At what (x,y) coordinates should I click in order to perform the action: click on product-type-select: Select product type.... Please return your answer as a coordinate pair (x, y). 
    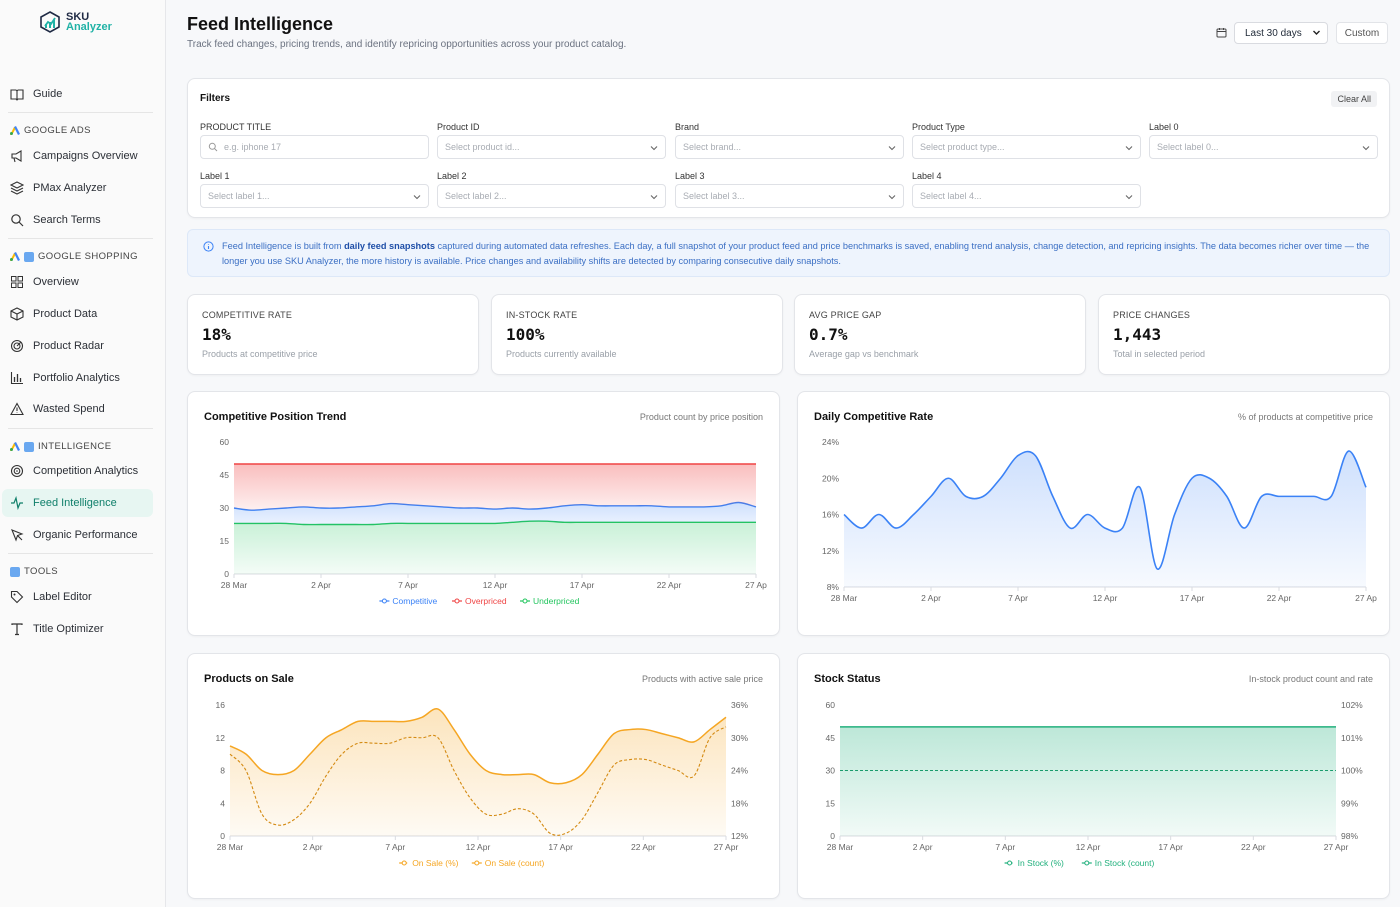
    Looking at the image, I should click on (1026, 147).